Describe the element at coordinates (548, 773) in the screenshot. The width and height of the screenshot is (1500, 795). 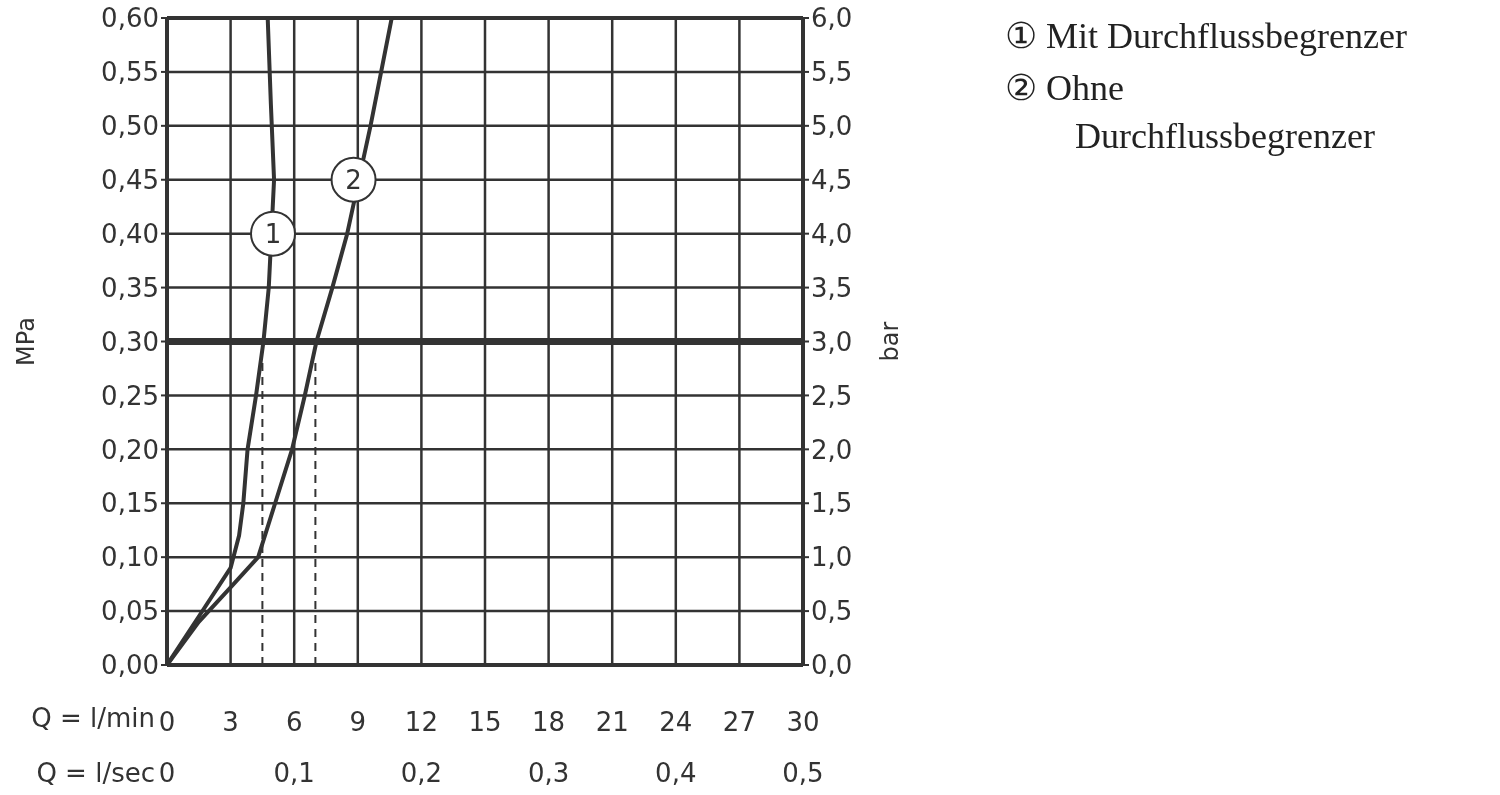
I see `x2-tick-label: 0,3` at that location.